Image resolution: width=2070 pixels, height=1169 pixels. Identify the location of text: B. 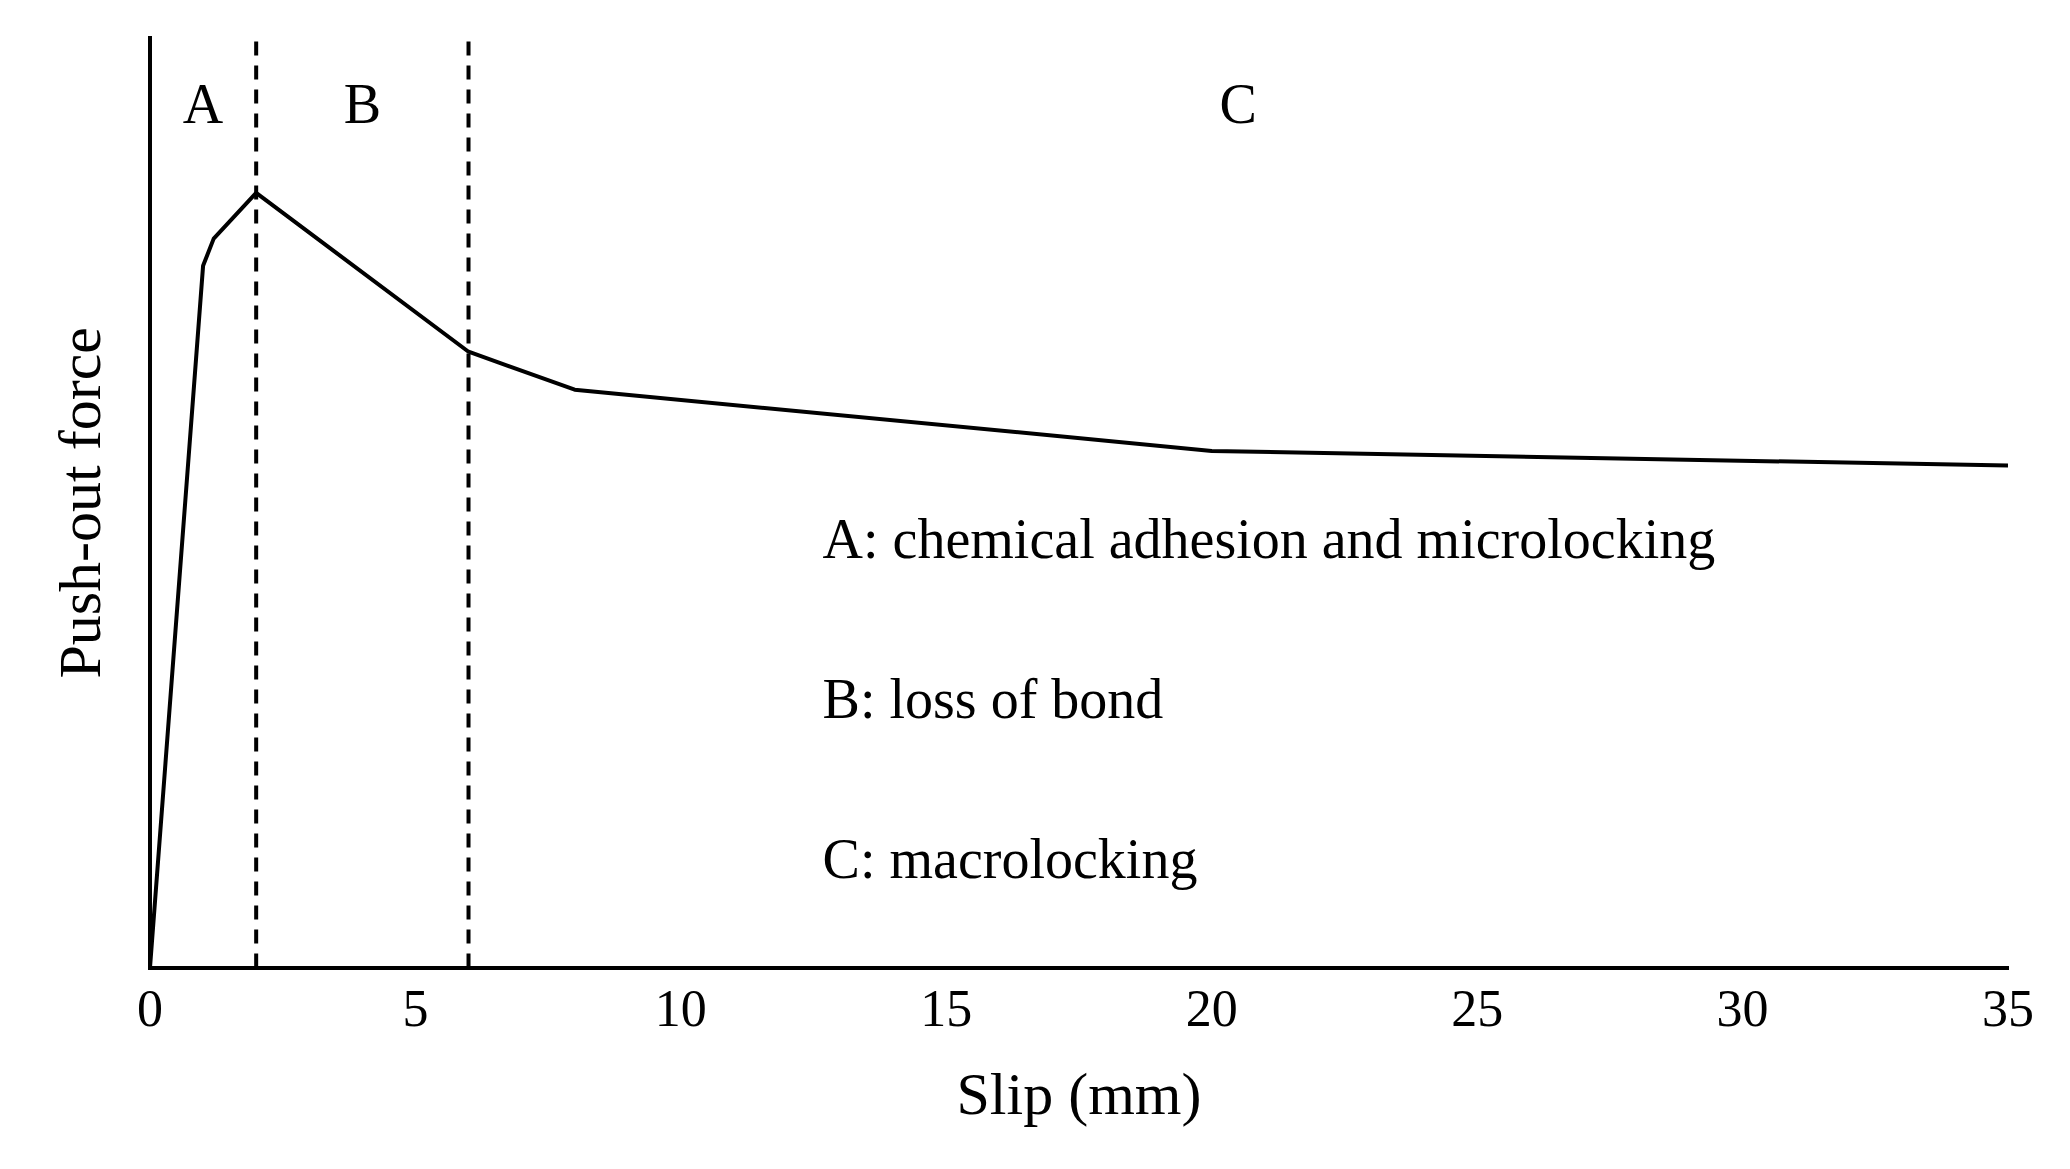
(362, 103).